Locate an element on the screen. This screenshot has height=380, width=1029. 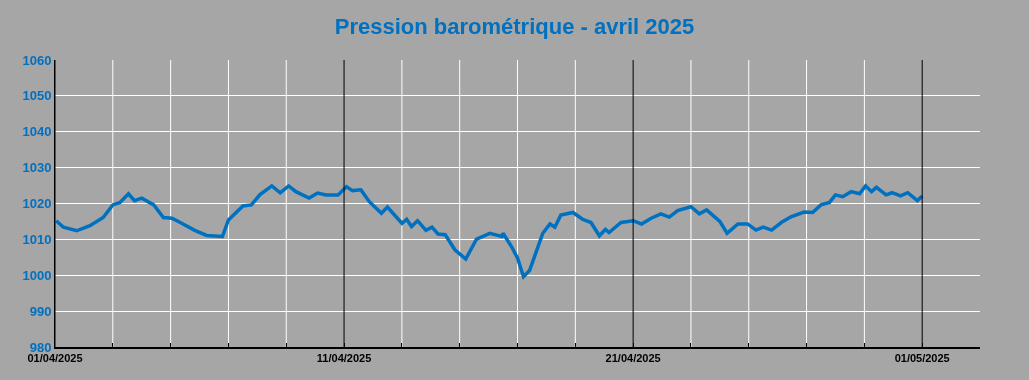
y-tick-label: 990 is located at coordinates (40, 311).